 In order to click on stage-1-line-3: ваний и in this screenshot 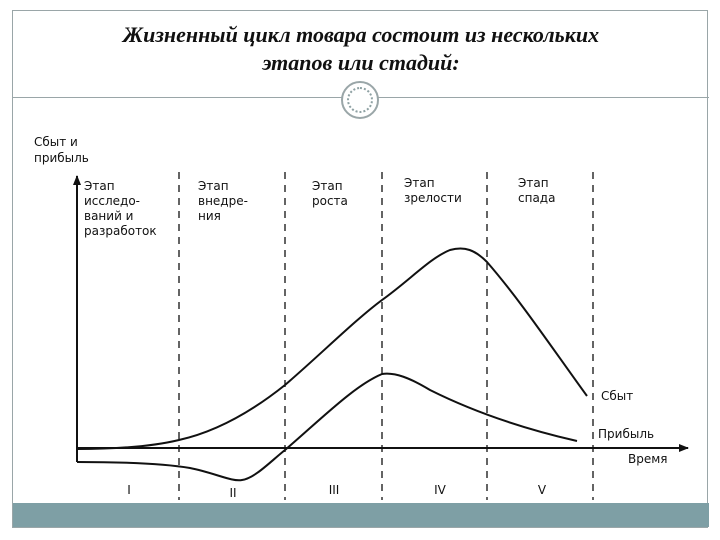, I will do `click(108, 216)`.